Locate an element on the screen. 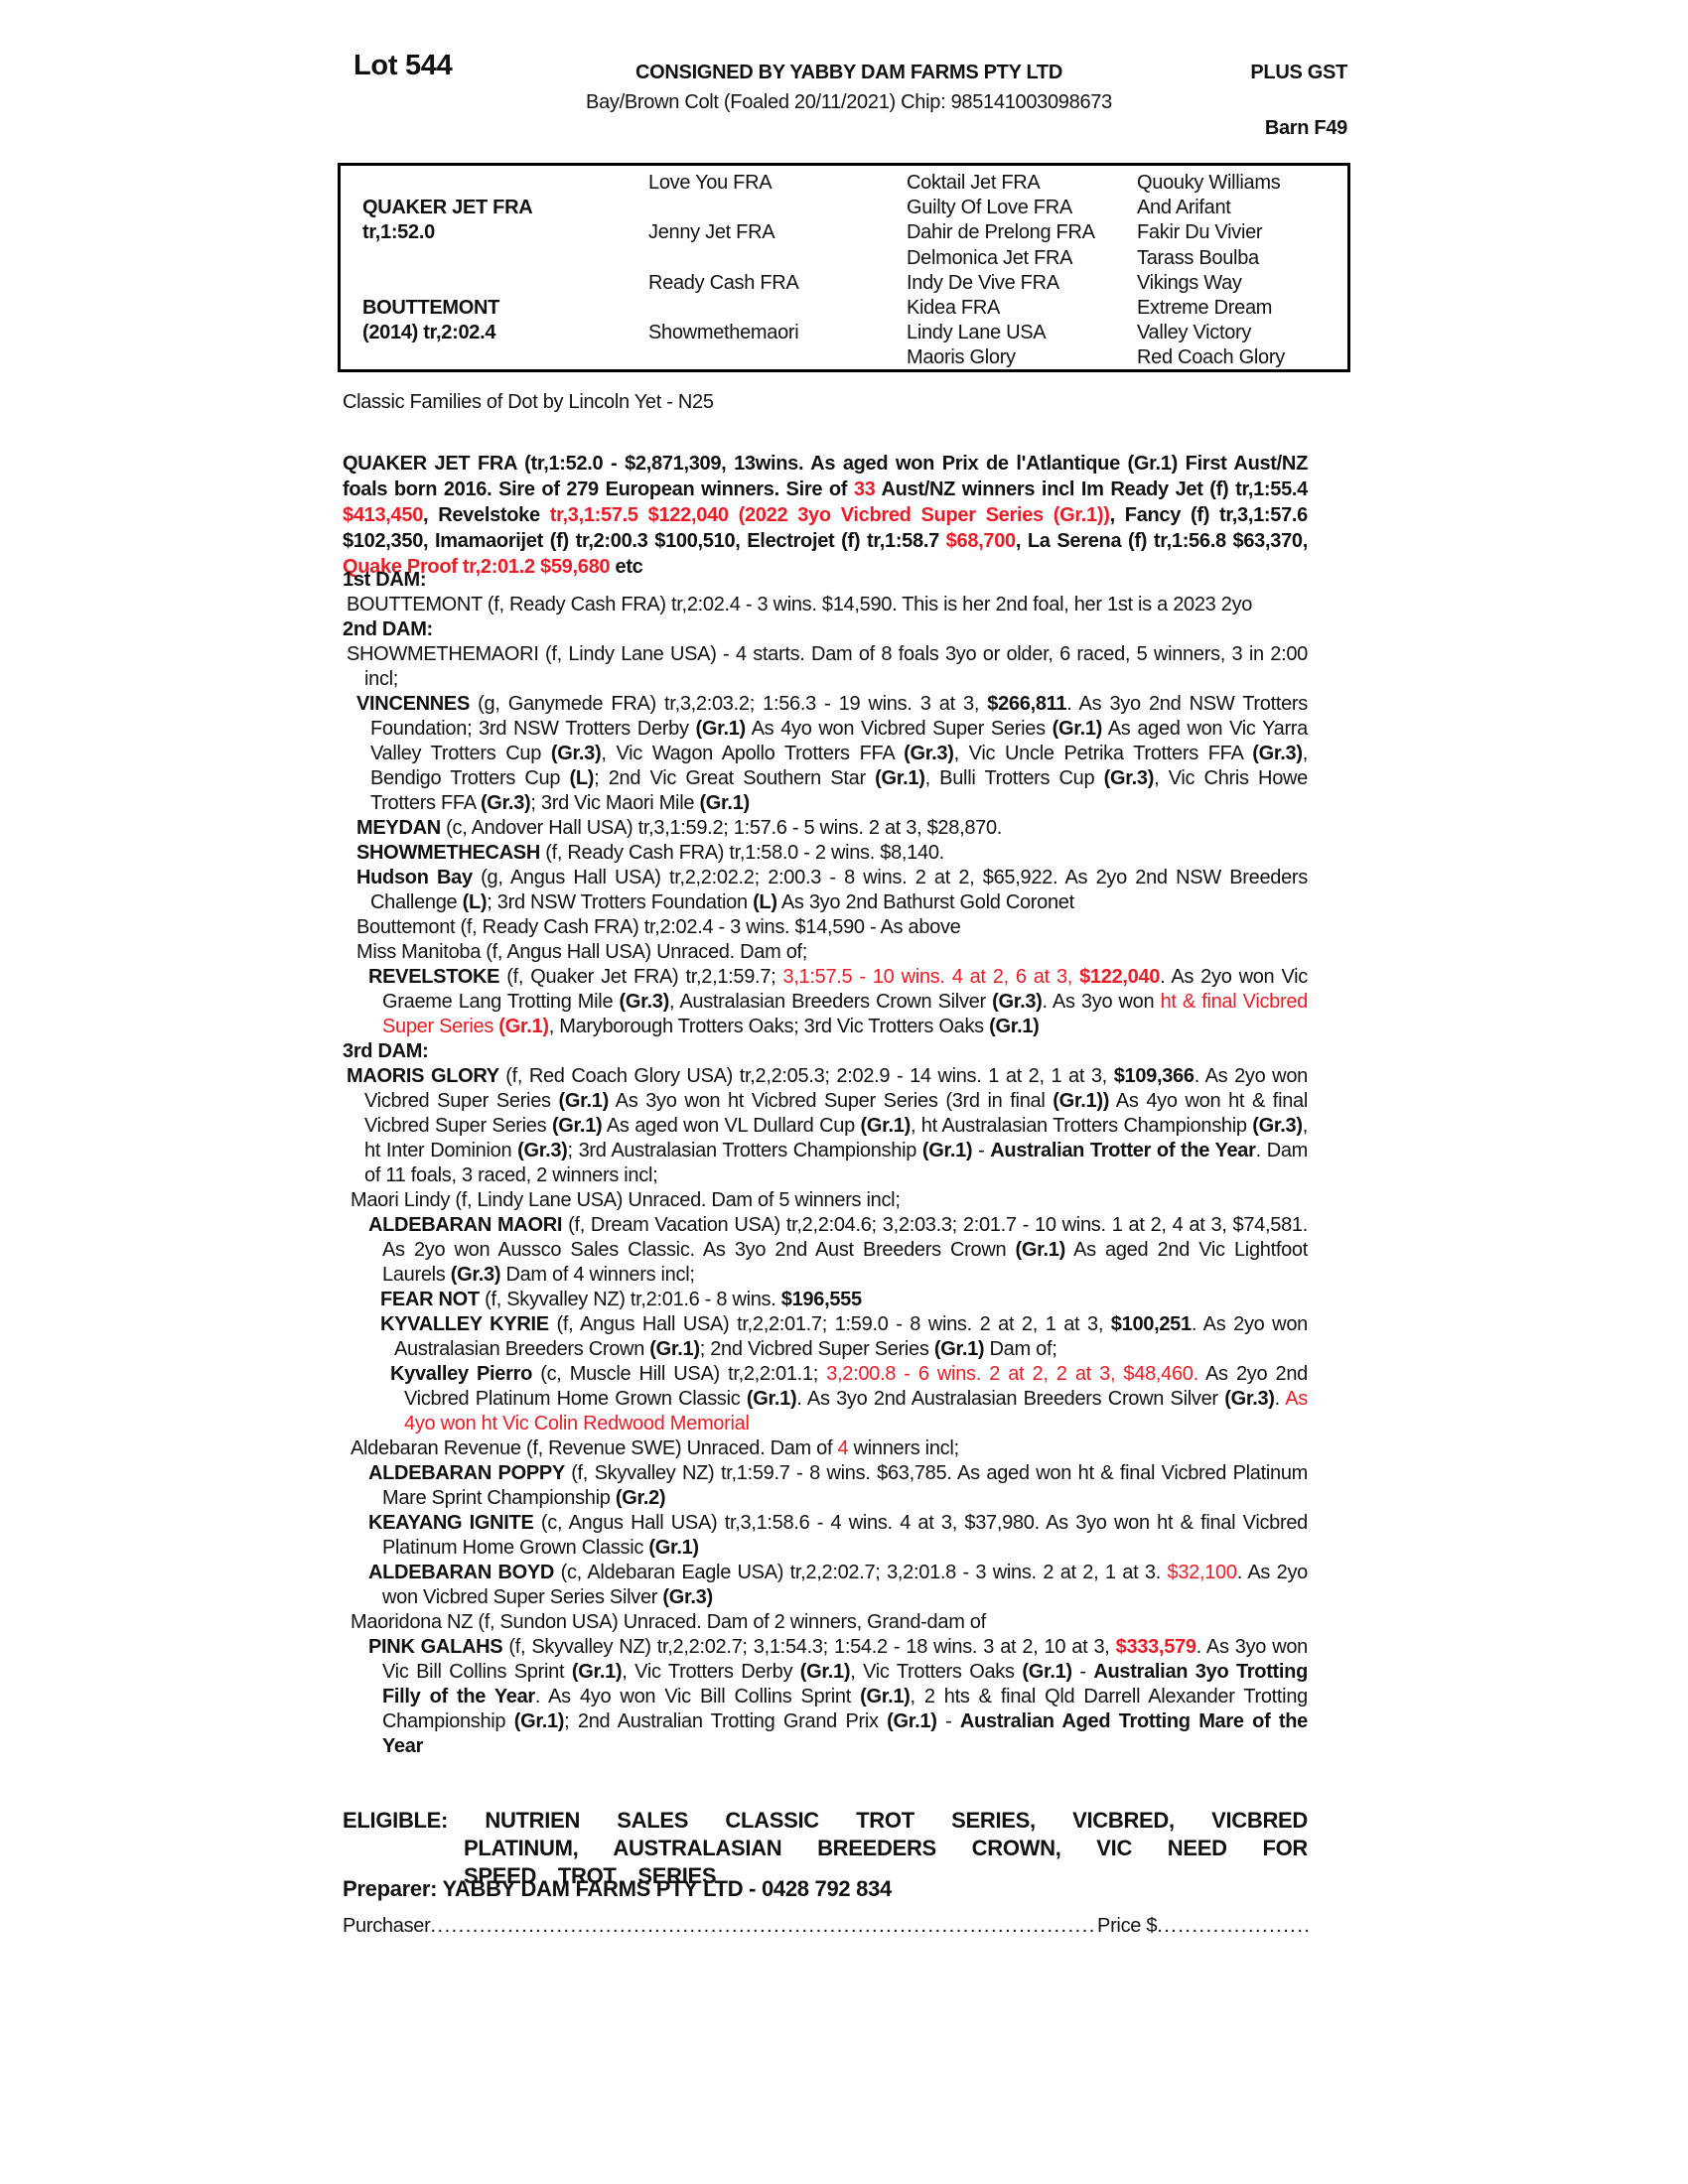  dam-heading: 2nd DAM: is located at coordinates (825, 629).